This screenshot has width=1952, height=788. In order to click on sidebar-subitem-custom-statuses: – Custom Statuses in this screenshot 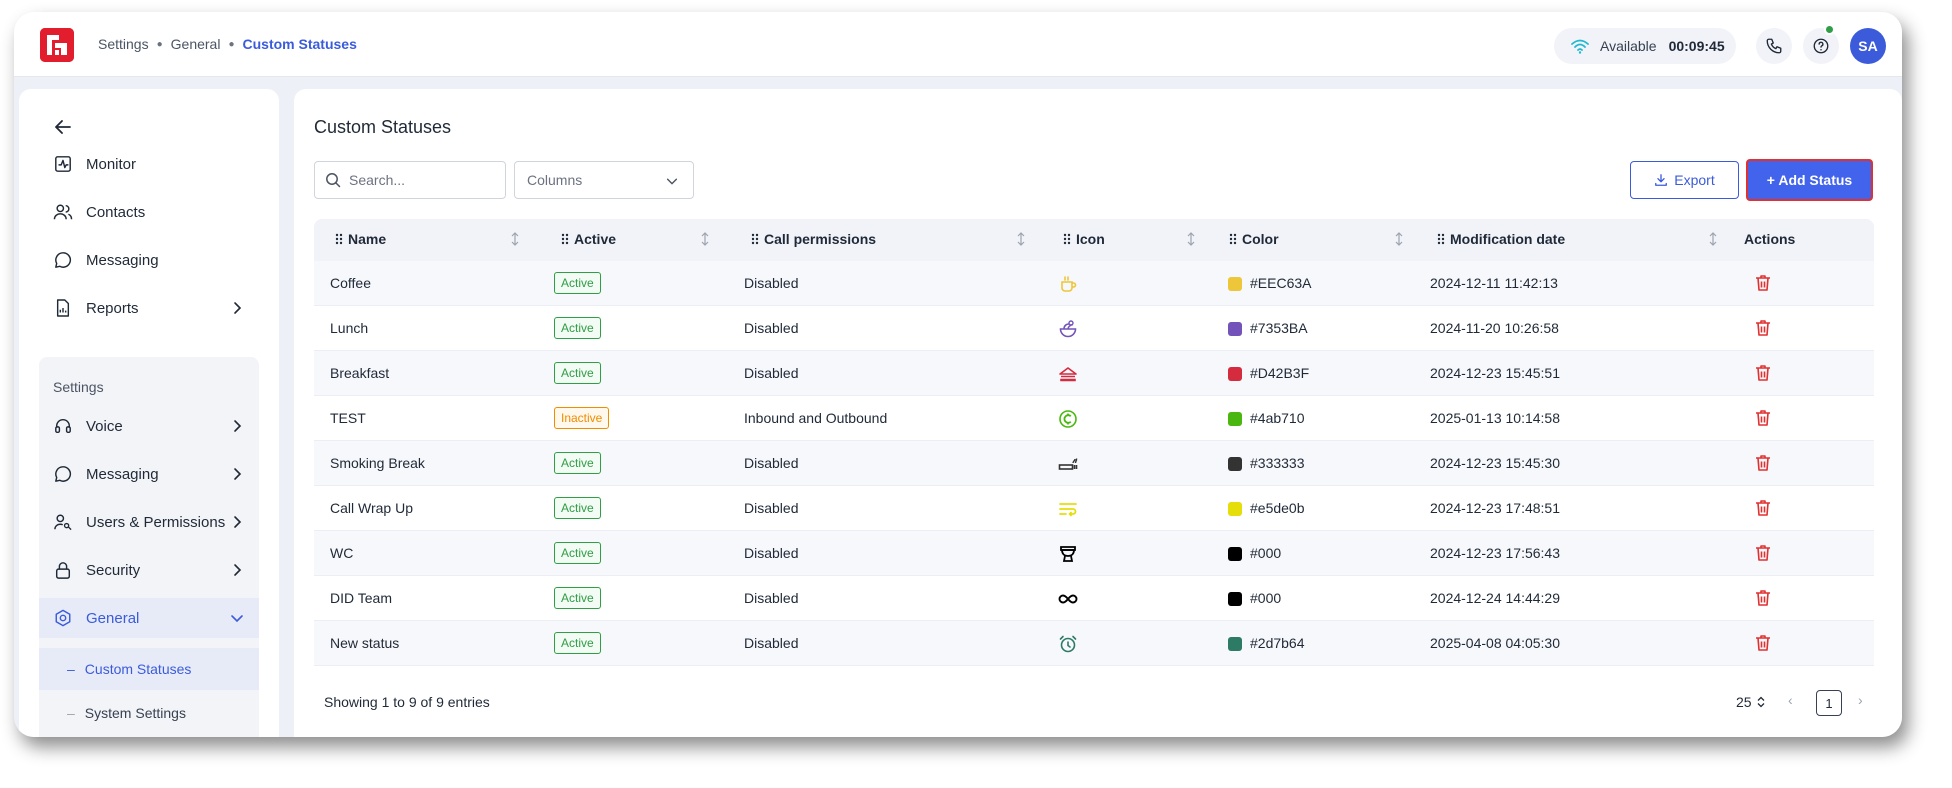, I will do `click(149, 669)`.